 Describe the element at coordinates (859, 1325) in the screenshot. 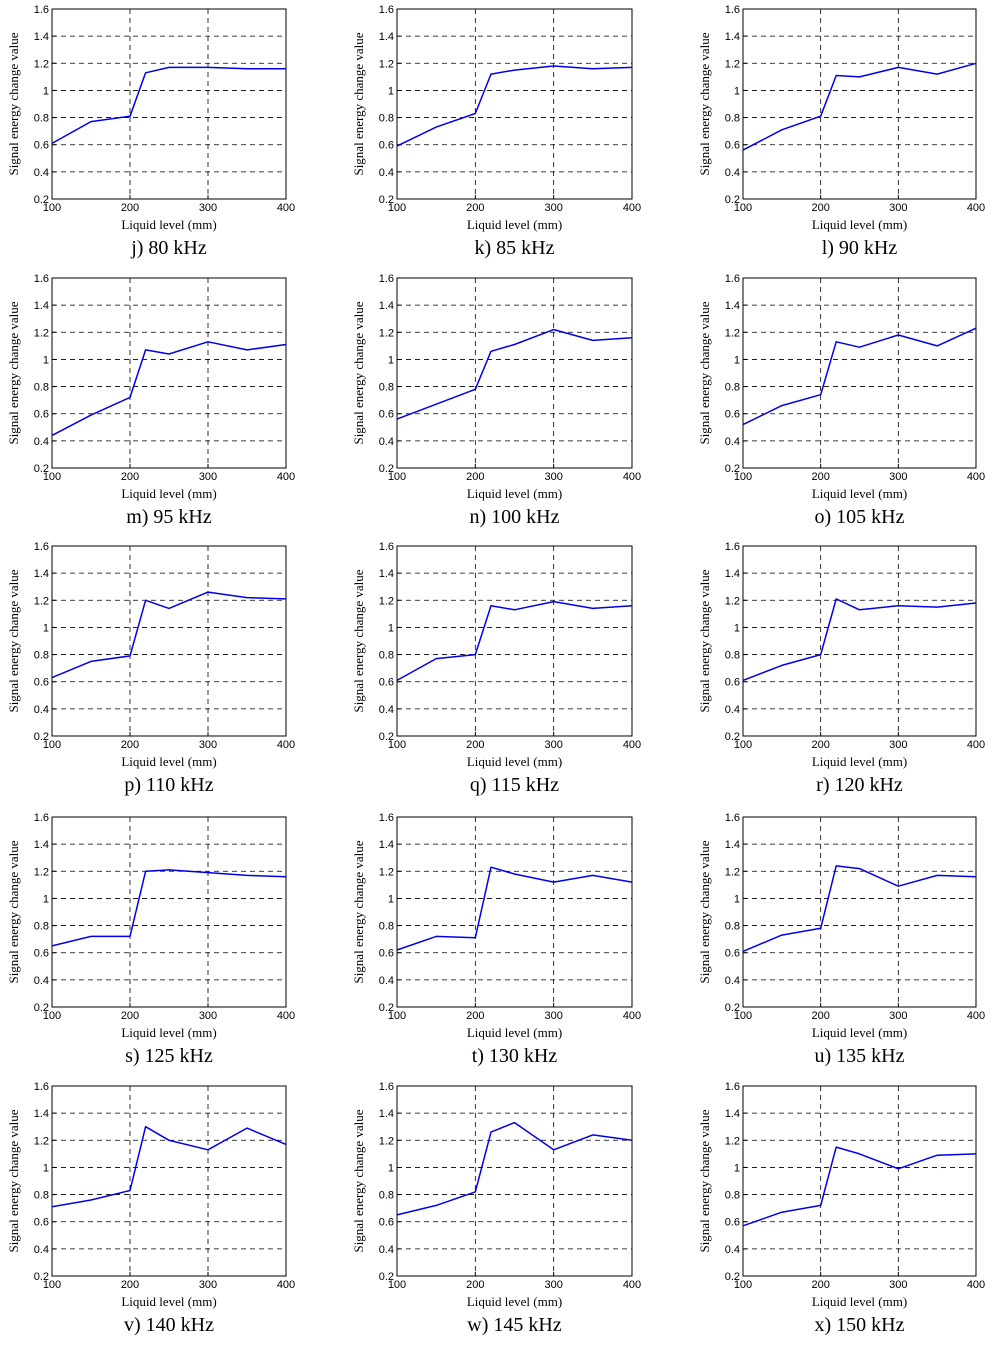

I see `subplot-caption: x) 150 kHz` at that location.